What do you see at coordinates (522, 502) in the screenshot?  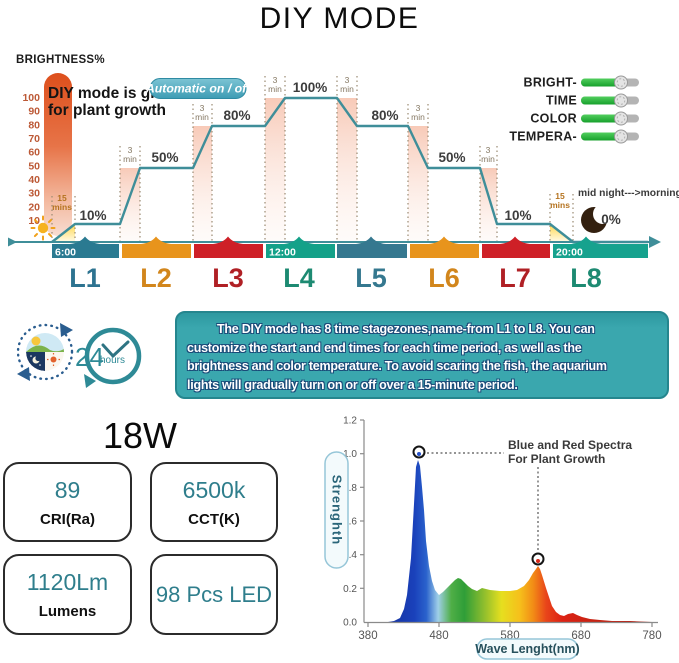 I see `peak-annotation: Blue and Red Spectra For Plant Growth` at bounding box center [522, 502].